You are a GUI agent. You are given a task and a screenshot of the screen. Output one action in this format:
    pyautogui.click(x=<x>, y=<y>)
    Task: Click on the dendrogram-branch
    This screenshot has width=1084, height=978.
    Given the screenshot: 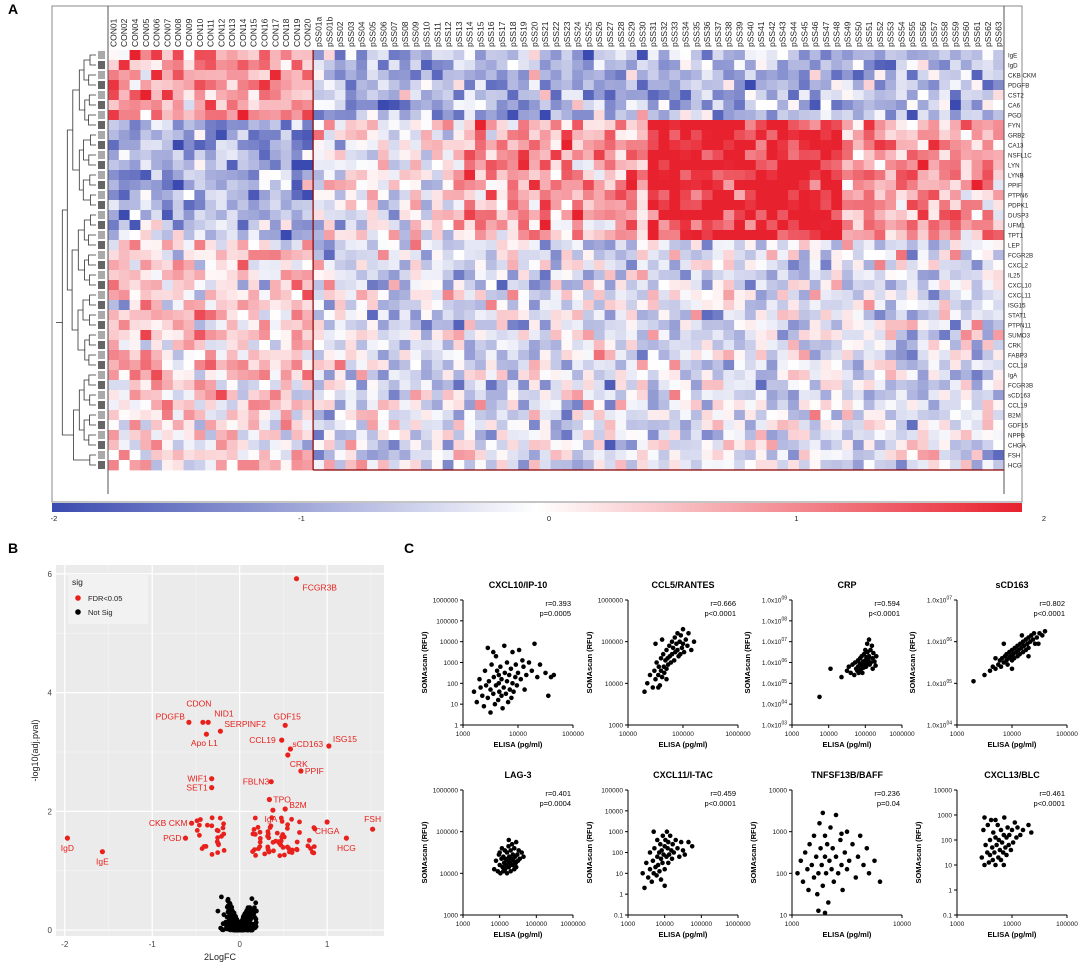 What is the action you would take?
    pyautogui.click(x=81, y=330)
    